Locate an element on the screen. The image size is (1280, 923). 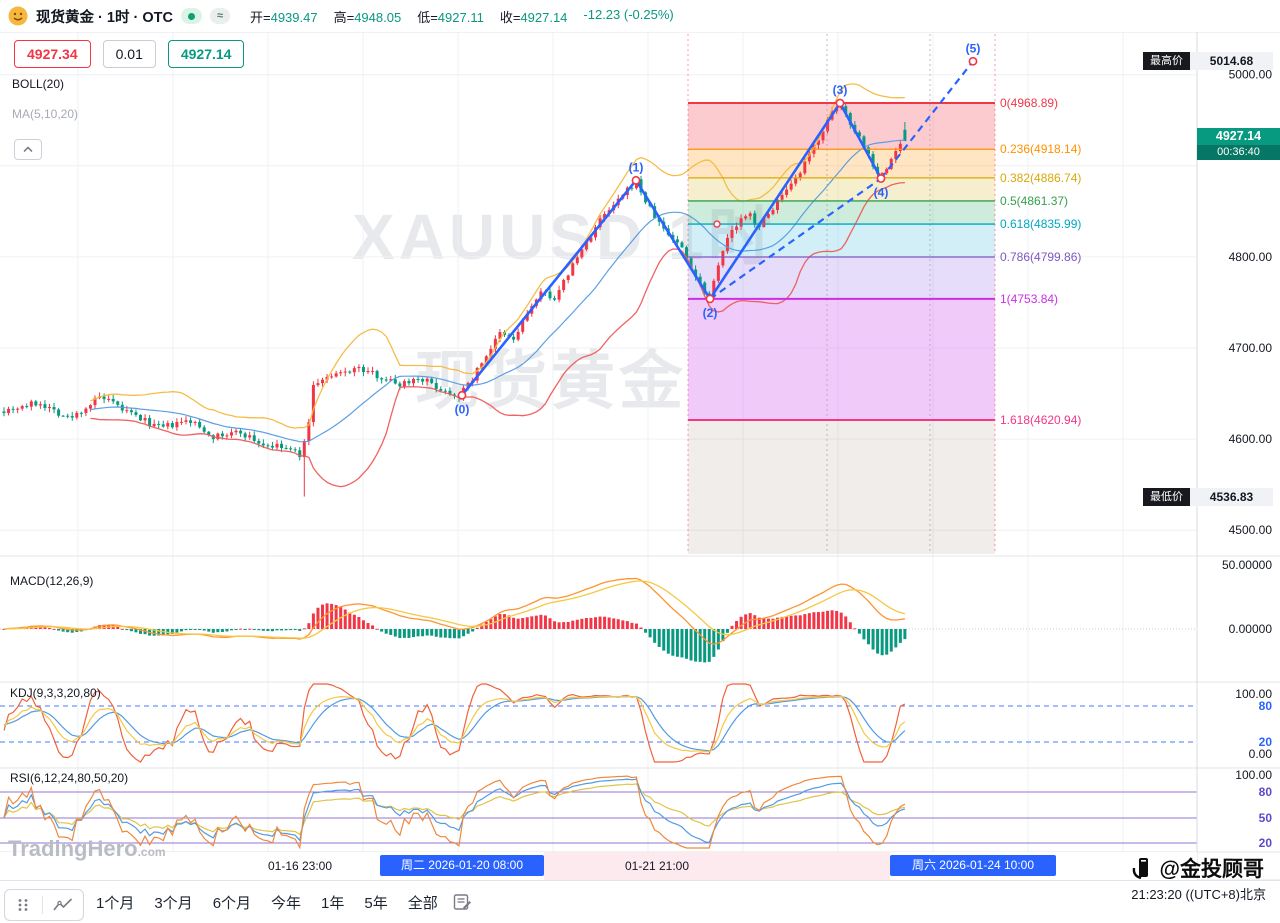
rsi-legend: RSI(6,12,24,80,50,20) is located at coordinates (69, 778).